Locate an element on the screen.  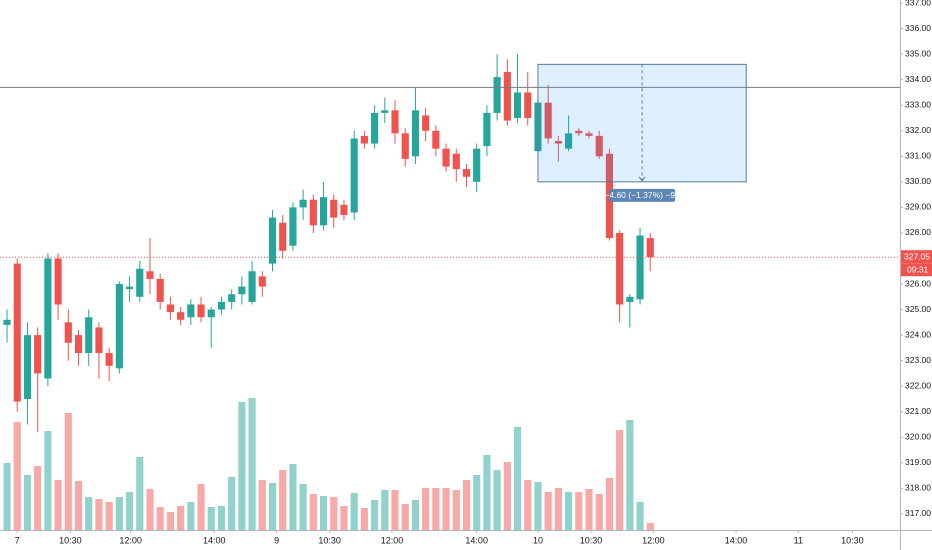
y-tick-label: 334.00 is located at coordinates (918, 79).